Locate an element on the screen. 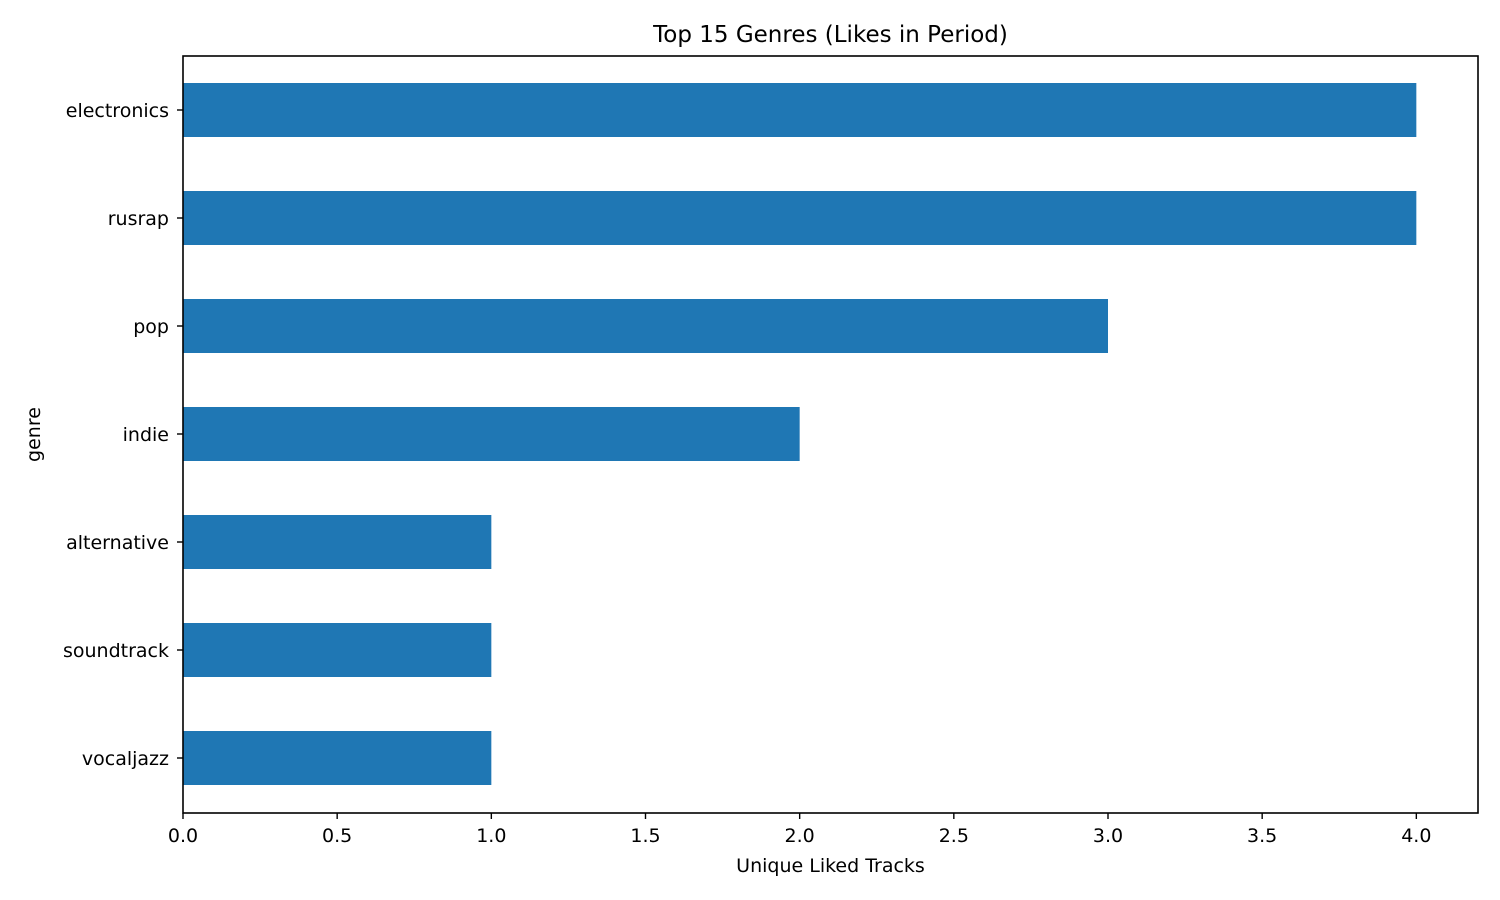  x-tick-label: 3.5 is located at coordinates (1262, 836).